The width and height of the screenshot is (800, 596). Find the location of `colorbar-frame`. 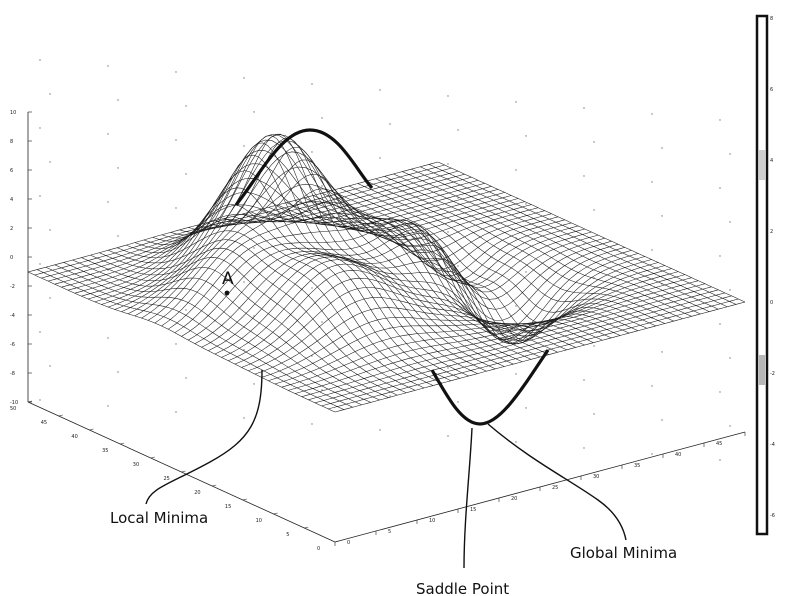

colorbar-frame is located at coordinates (762, 275).